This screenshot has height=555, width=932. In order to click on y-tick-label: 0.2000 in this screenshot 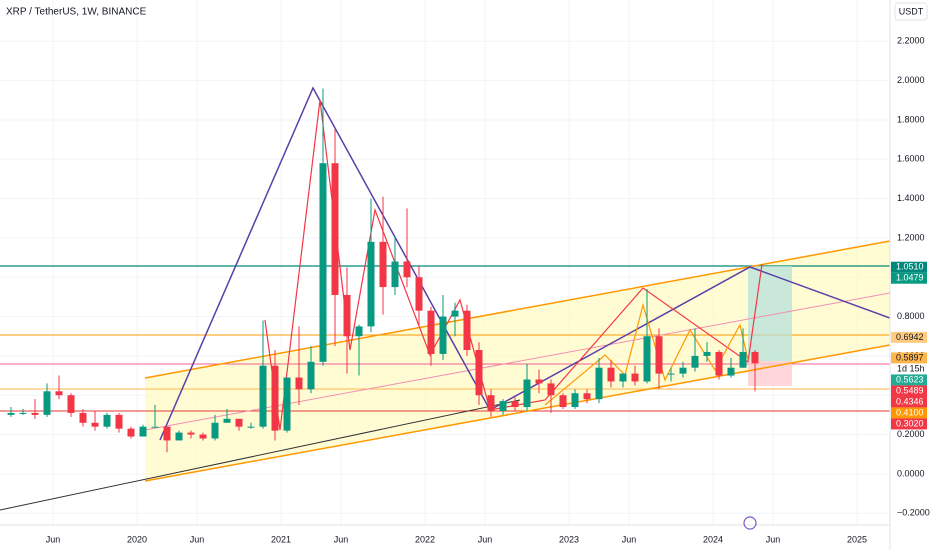, I will do `click(911, 434)`.